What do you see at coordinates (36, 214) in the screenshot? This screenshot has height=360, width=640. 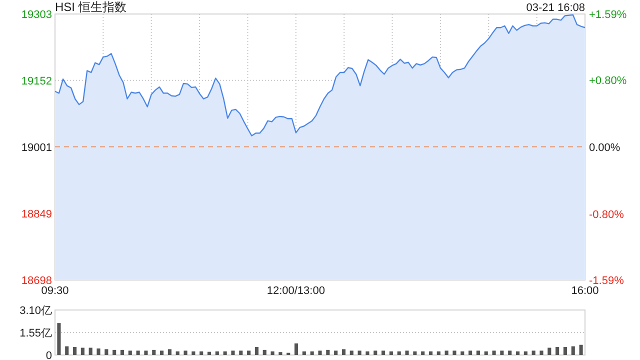 I see `y-tick-label: 18849` at bounding box center [36, 214].